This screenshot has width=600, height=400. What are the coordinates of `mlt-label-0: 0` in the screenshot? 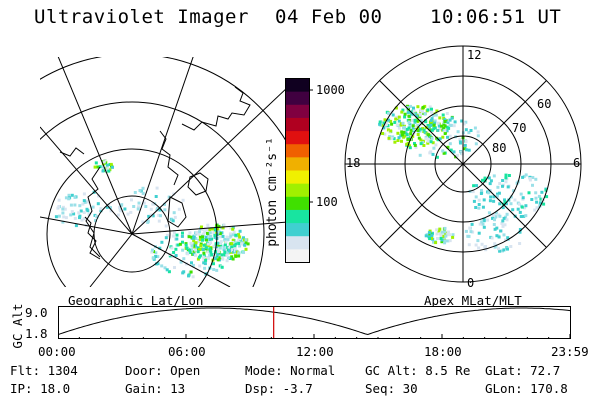 It's located at (471, 283).